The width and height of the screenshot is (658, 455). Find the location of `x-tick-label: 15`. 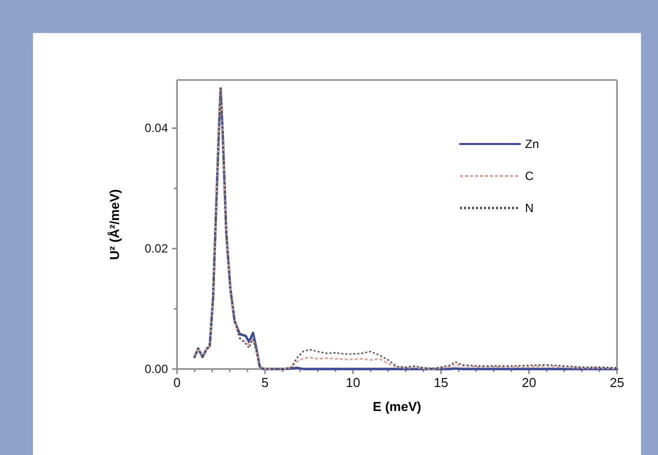

x-tick-label: 15 is located at coordinates (441, 382).